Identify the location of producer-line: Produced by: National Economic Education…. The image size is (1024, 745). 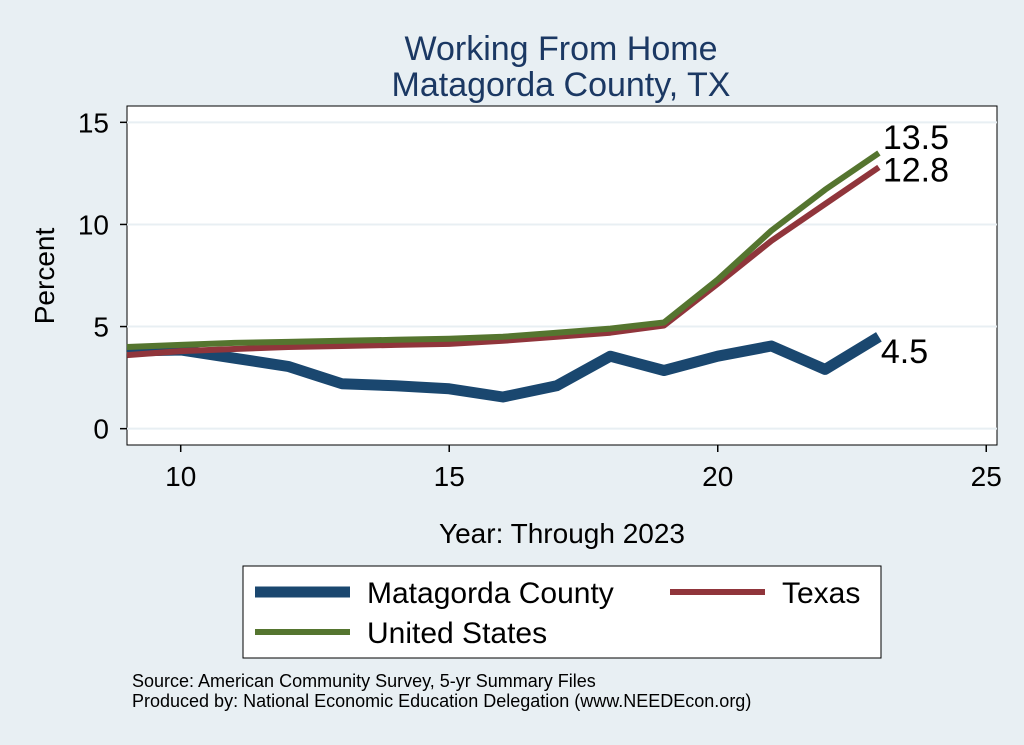
(442, 701).